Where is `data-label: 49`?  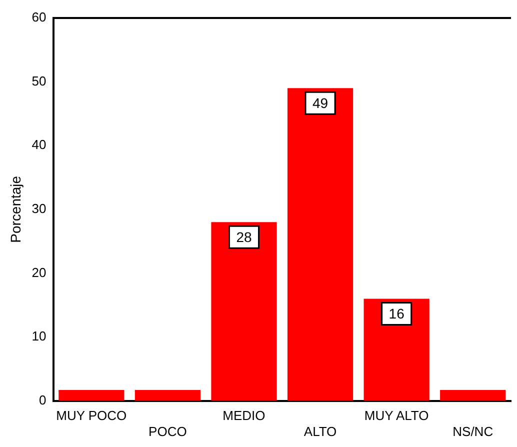
data-label: 49 is located at coordinates (320, 103).